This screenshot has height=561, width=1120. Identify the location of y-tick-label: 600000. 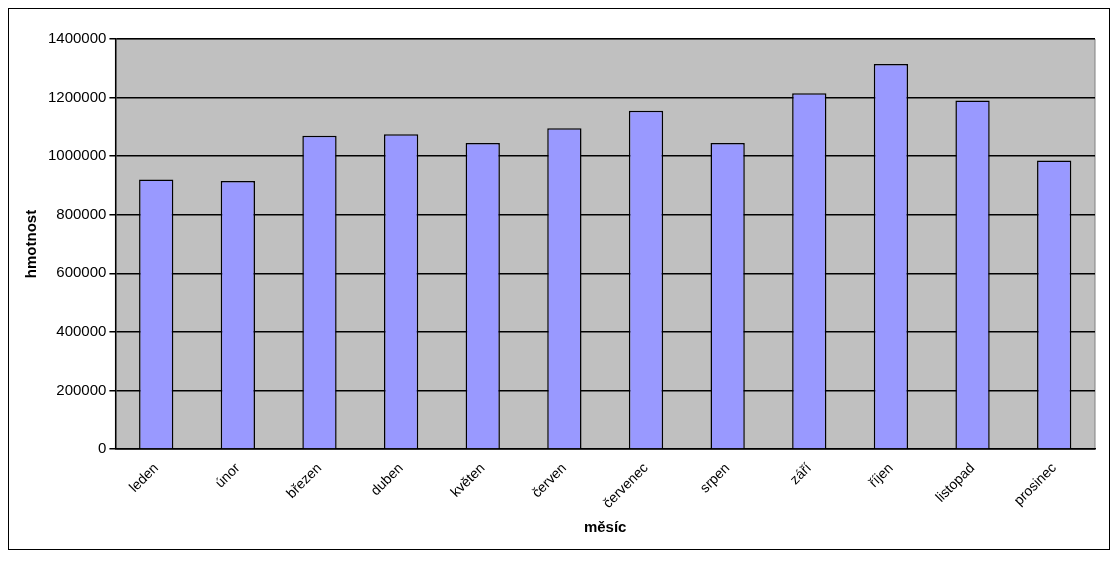
(81, 272).